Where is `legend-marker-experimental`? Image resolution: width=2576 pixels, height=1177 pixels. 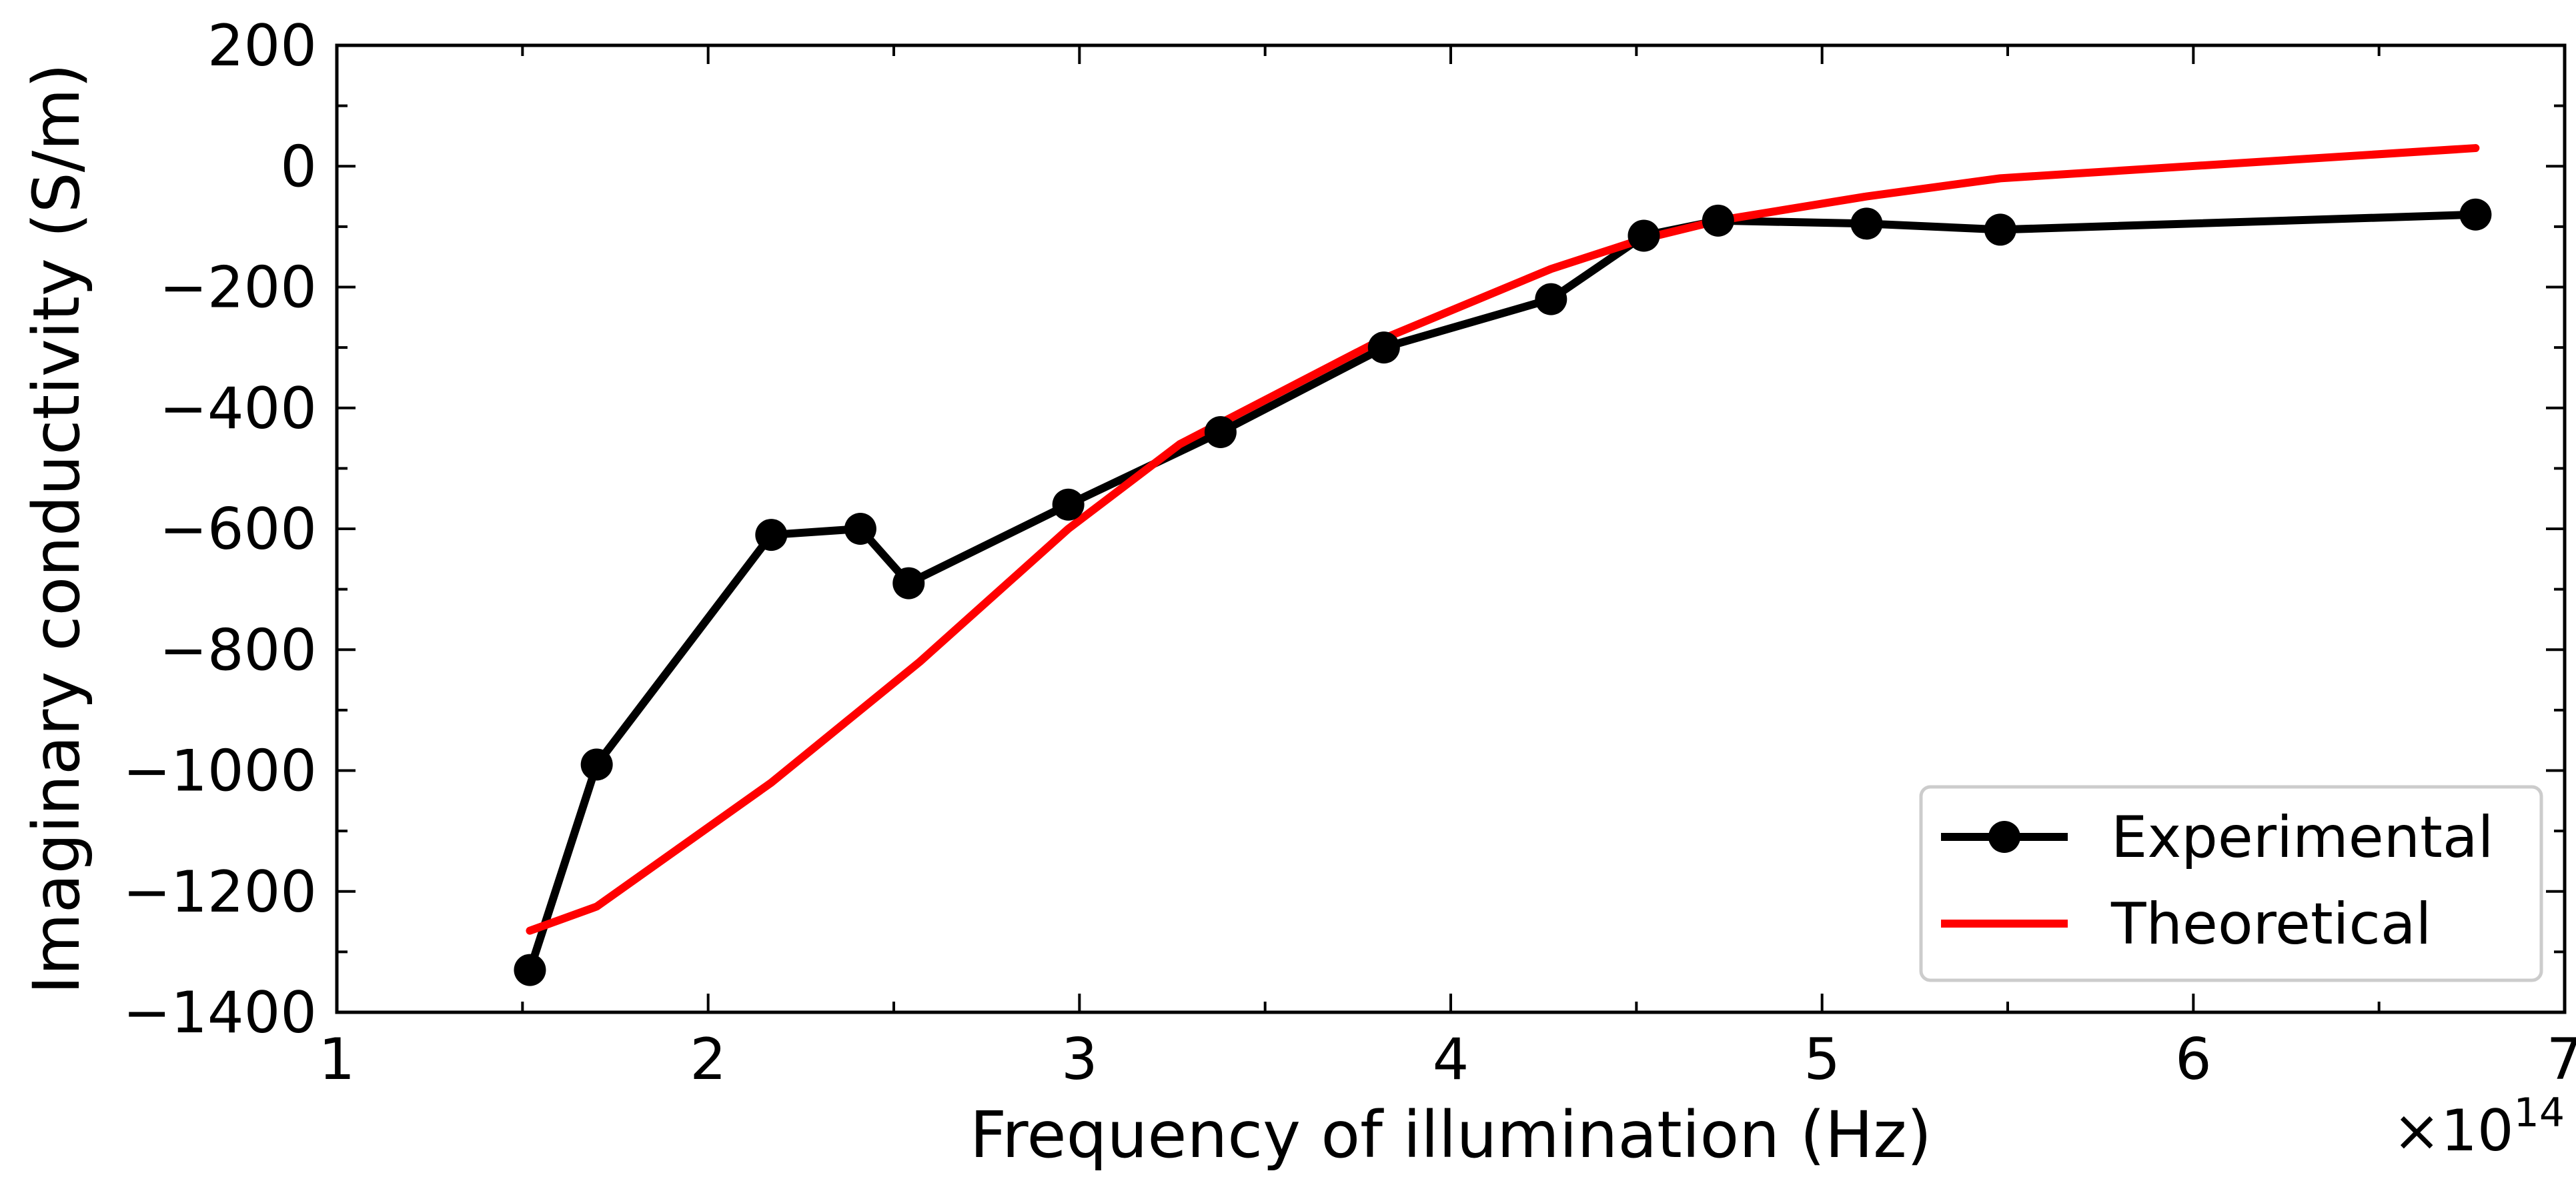 legend-marker-experimental is located at coordinates (2004, 837).